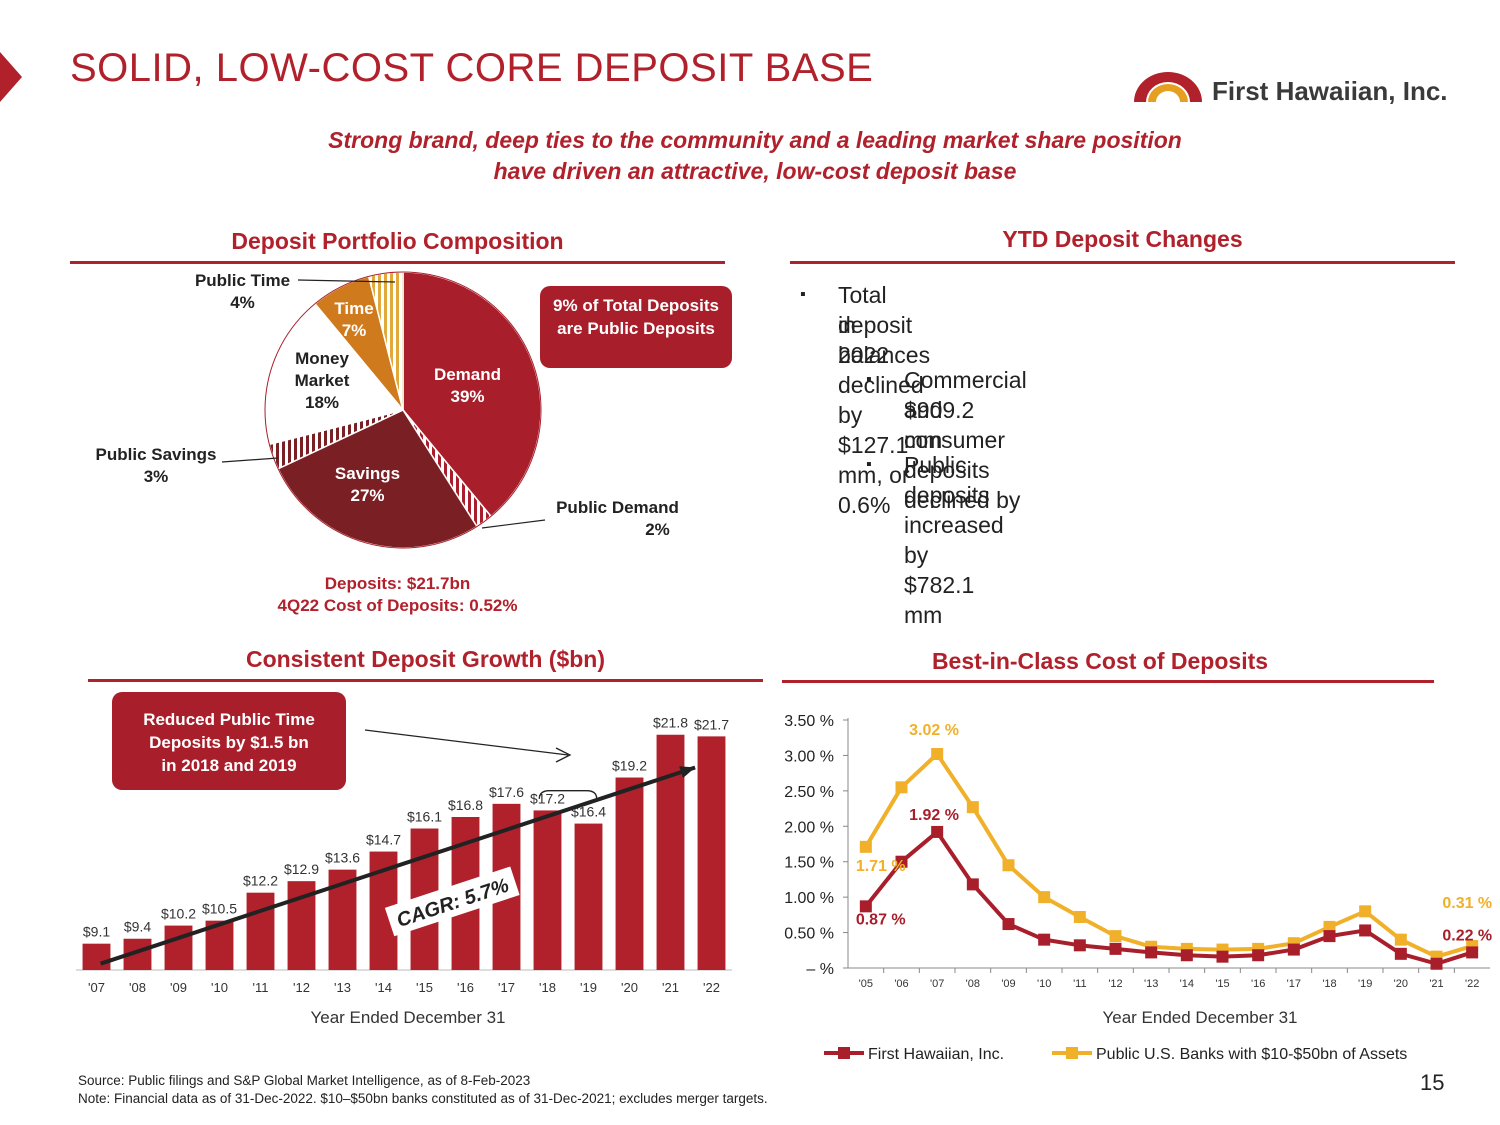 The width and height of the screenshot is (1500, 1125). Describe the element at coordinates (1122, 262) in the screenshot. I see `ytd-rule` at that location.